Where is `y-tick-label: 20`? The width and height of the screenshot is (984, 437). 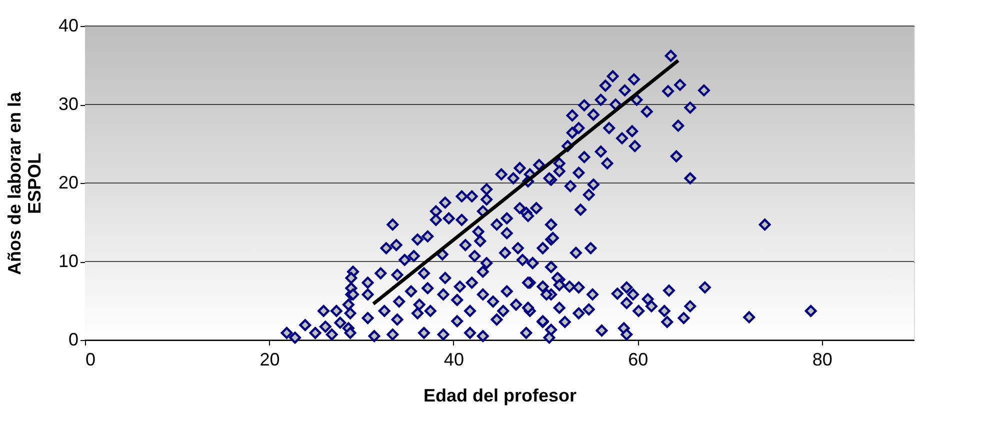 y-tick-label: 20 is located at coordinates (68, 182).